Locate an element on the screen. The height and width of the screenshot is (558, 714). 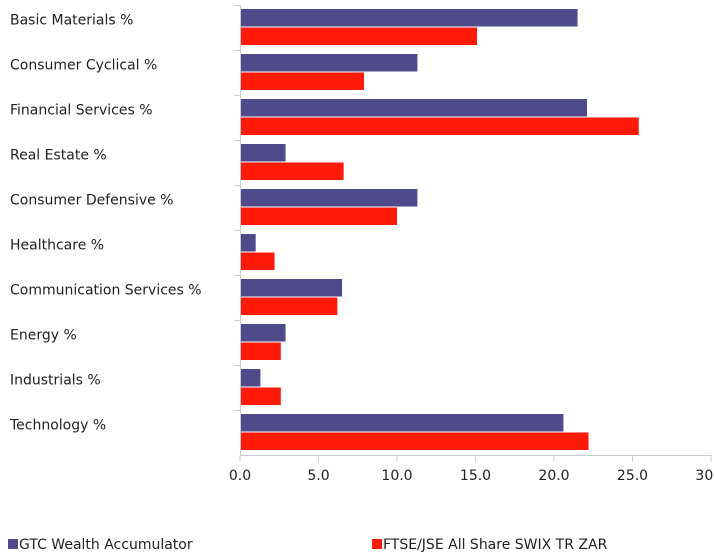
category-label: Technology % is located at coordinates (57, 426).